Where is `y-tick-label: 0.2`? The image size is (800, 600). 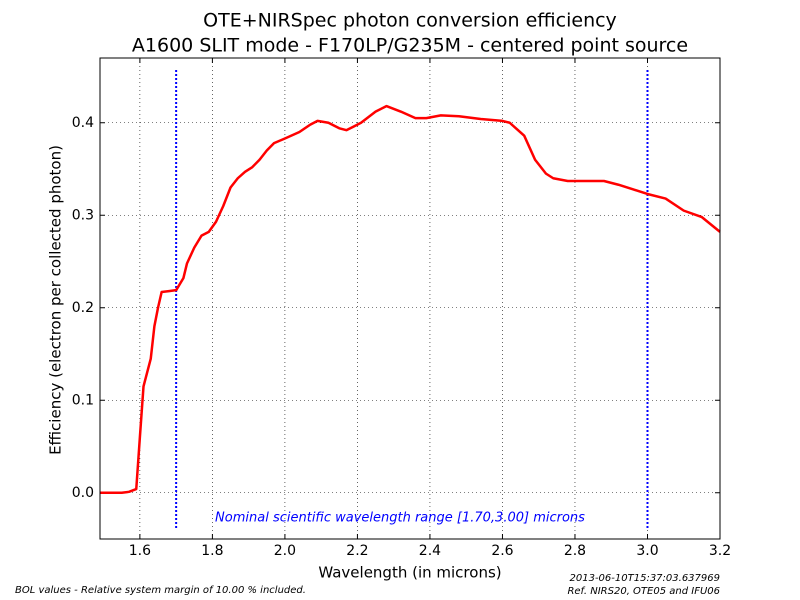
y-tick-label: 0.2 is located at coordinates (83, 308).